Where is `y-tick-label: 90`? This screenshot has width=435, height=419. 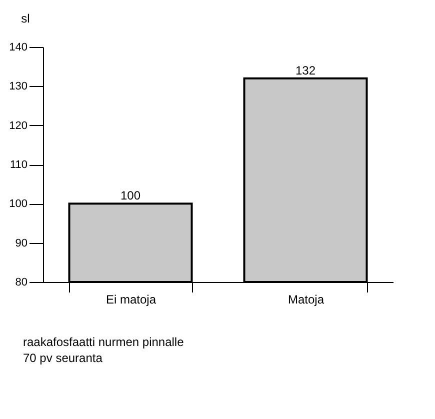 y-tick-label: 90 is located at coordinates (21, 243).